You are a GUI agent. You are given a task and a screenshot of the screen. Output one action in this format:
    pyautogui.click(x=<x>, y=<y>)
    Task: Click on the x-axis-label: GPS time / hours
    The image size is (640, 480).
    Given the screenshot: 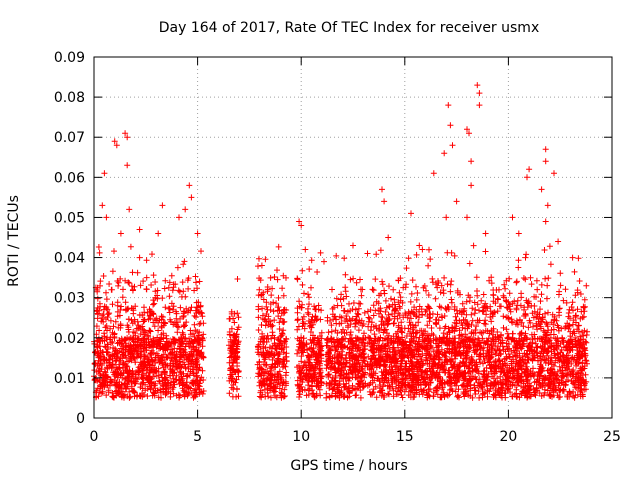 What is the action you would take?
    pyautogui.click(x=348, y=466)
    